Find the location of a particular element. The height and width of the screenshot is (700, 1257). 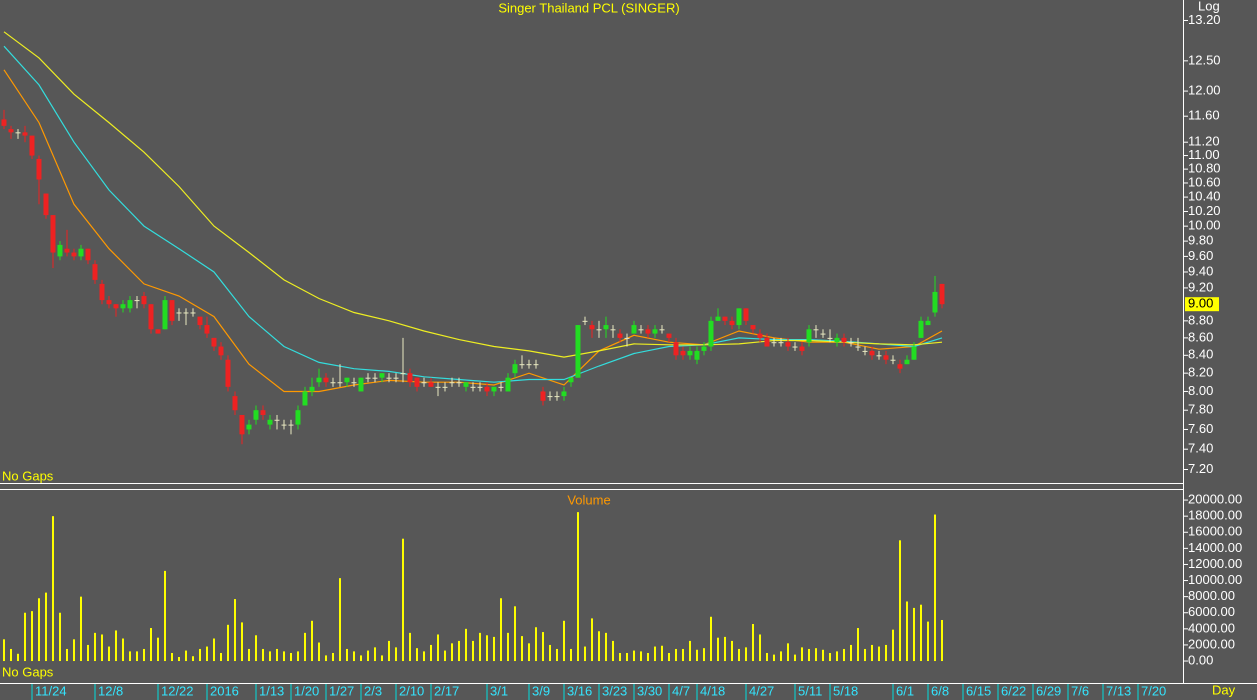

y-tick-label: 11.00 is located at coordinates (1204, 154).